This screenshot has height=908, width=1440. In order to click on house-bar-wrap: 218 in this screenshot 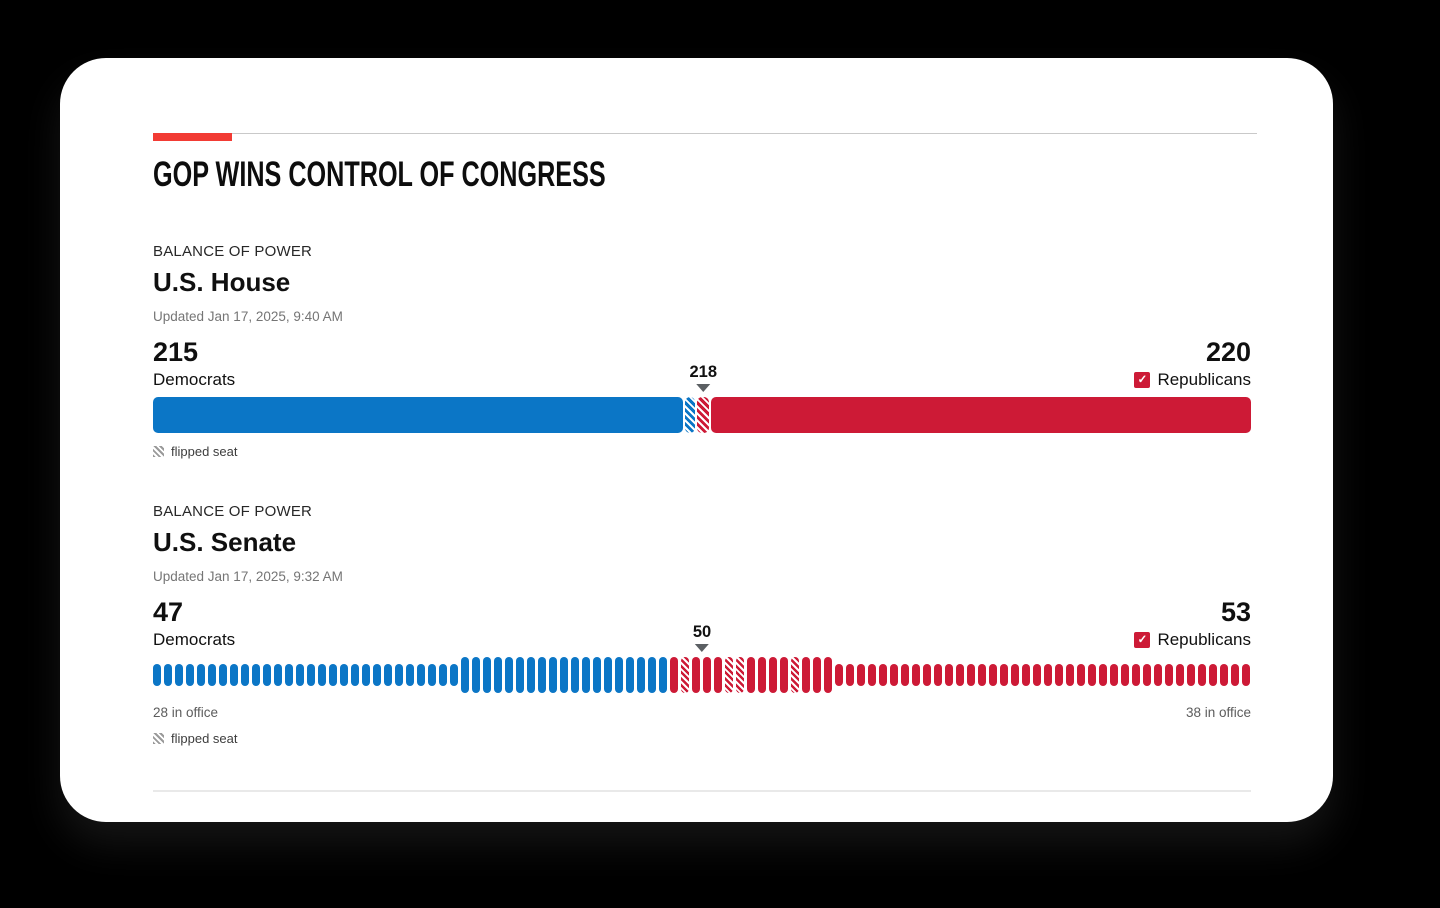, I will do `click(702, 398)`.